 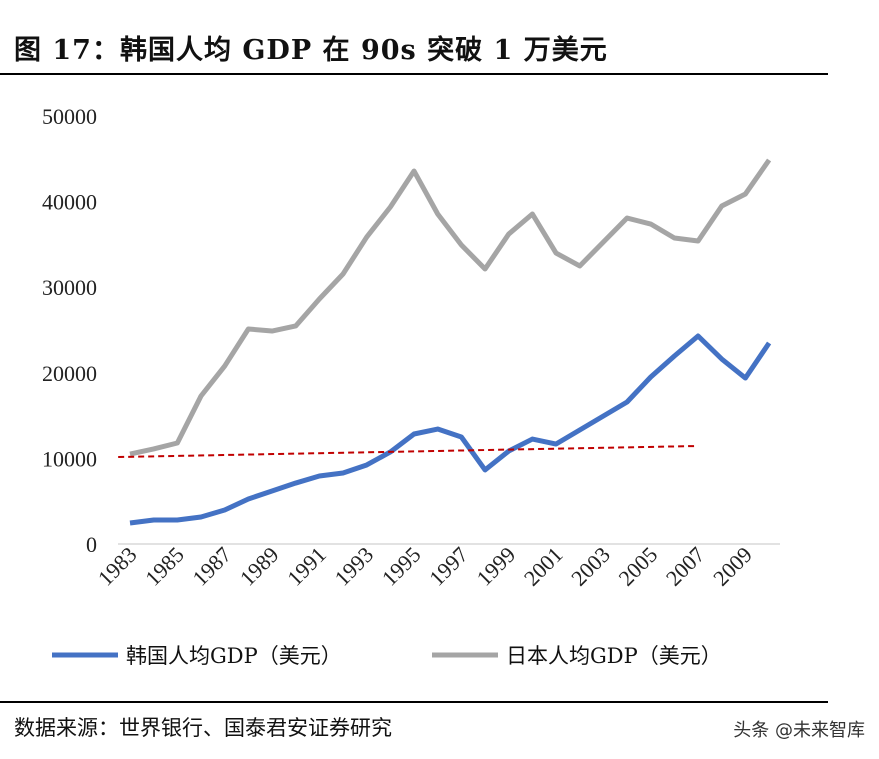 What do you see at coordinates (685, 566) in the screenshot?
I see `x-tick-label: 2007` at bounding box center [685, 566].